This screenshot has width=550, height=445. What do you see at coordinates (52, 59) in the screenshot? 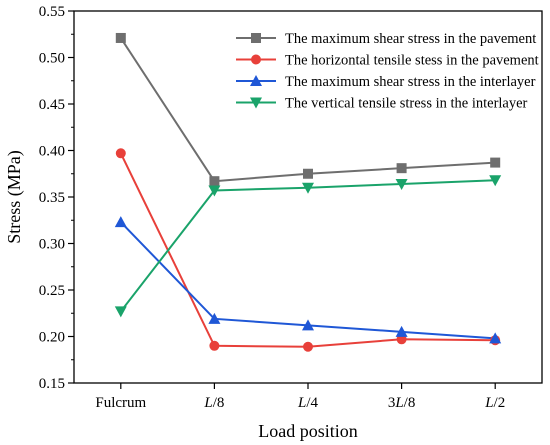
I see `y-tick-label: 0.50` at bounding box center [52, 59].